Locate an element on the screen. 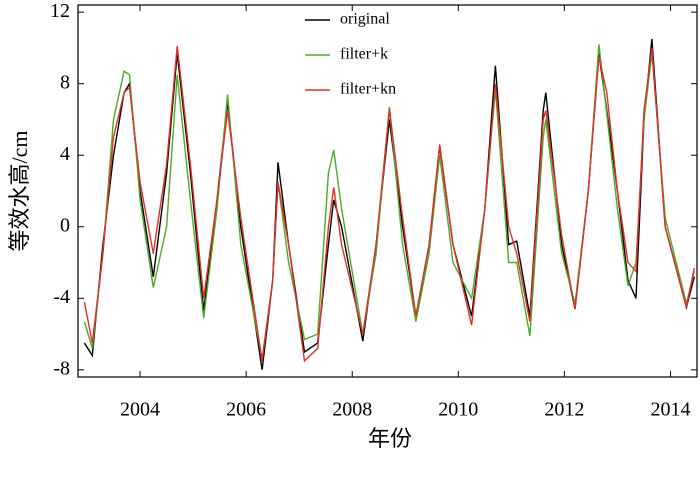 The image size is (700, 488). legend-label: filter+kn is located at coordinates (368, 89).